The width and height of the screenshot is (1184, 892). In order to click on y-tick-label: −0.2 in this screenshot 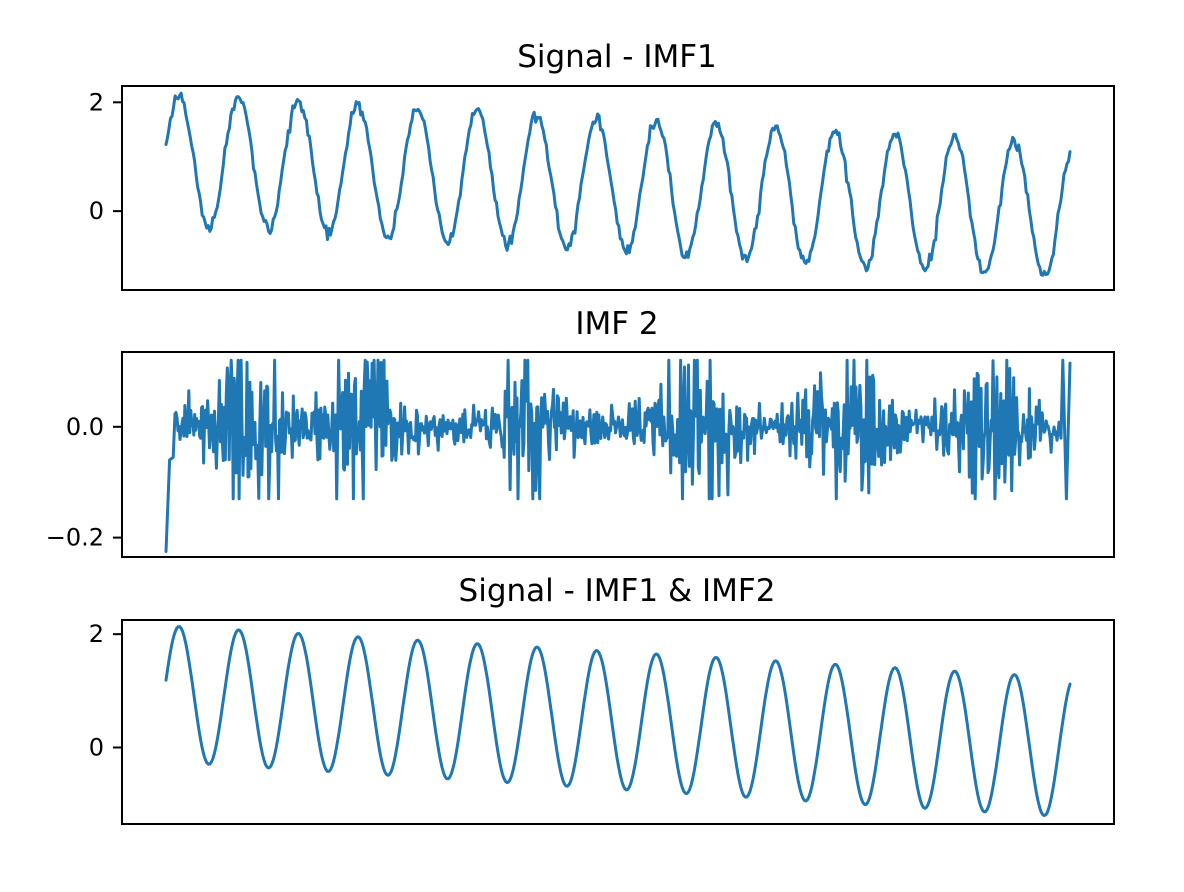, I will do `click(75, 538)`.